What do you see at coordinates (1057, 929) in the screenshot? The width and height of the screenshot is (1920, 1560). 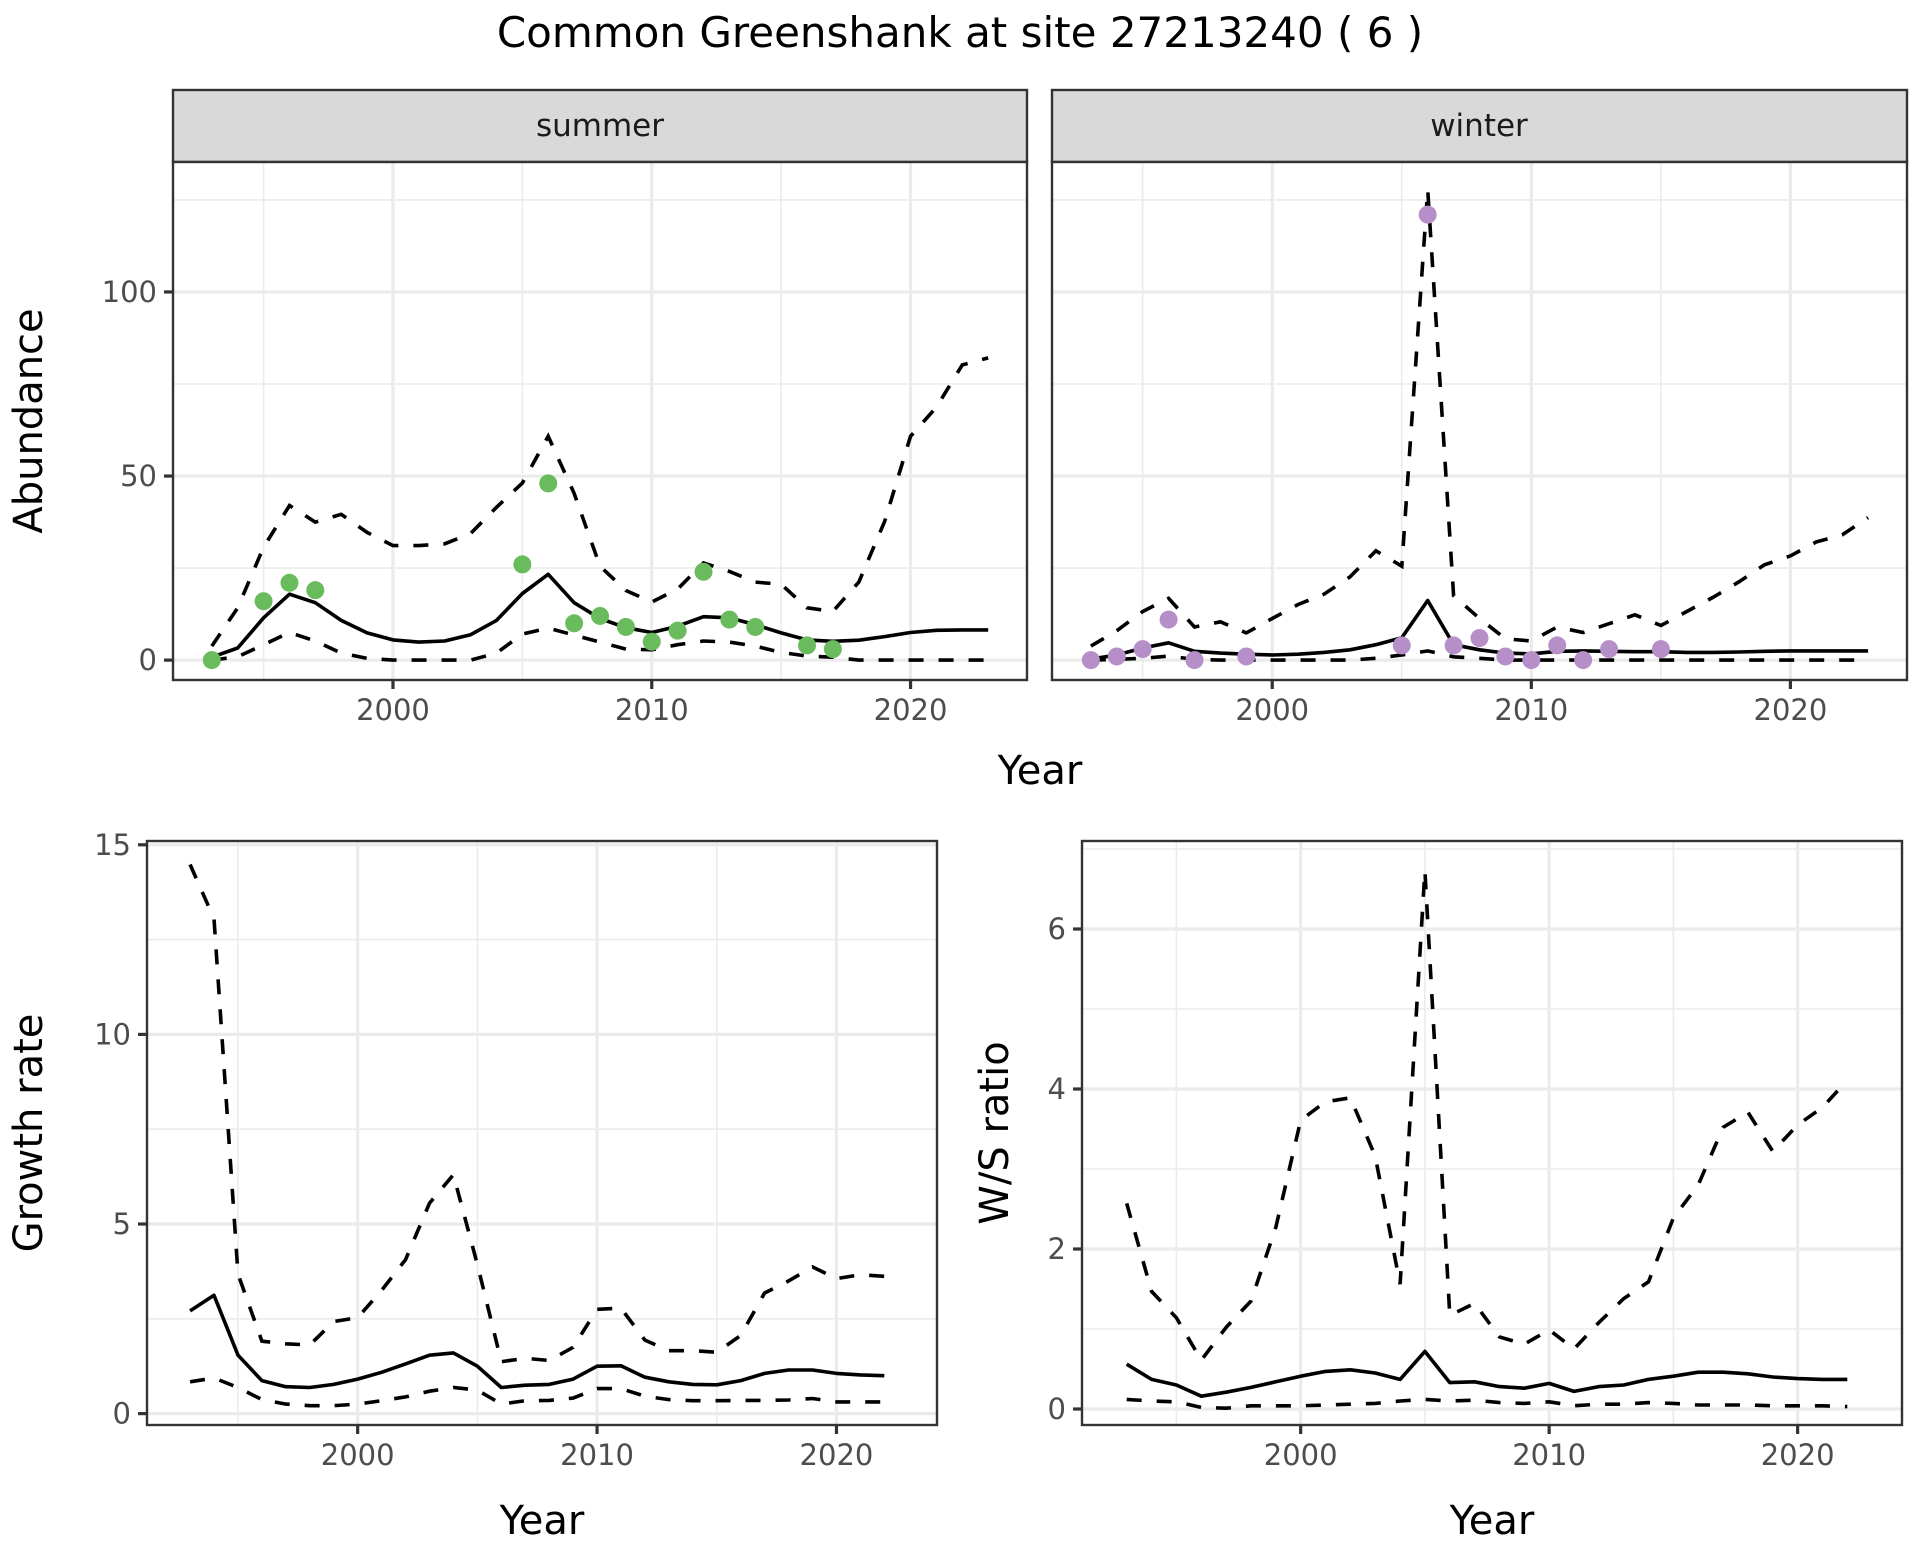 I see `y-tick-label: 6` at bounding box center [1057, 929].